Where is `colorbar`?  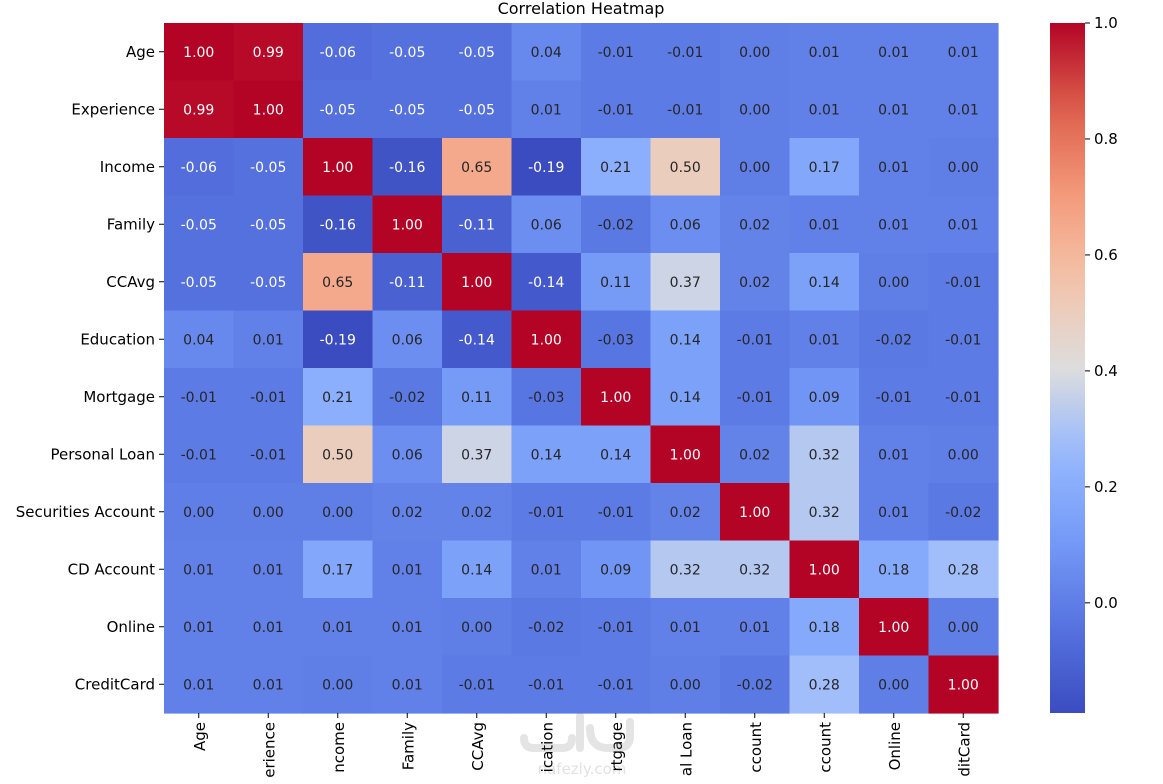
colorbar is located at coordinates (1067, 368).